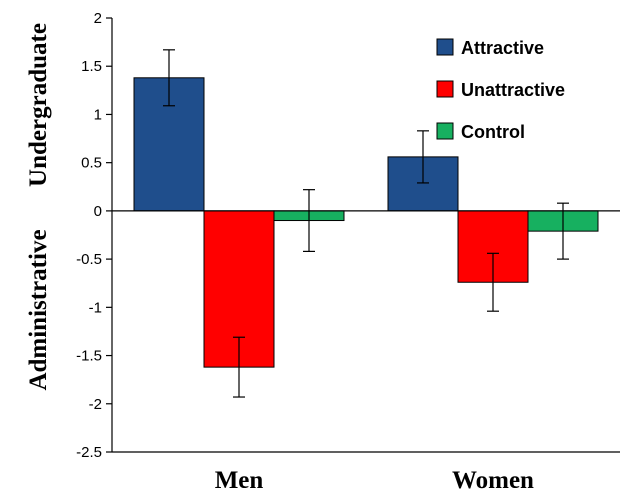 The width and height of the screenshot is (635, 493). I want to click on y-tick-label: -1, so click(95, 307).